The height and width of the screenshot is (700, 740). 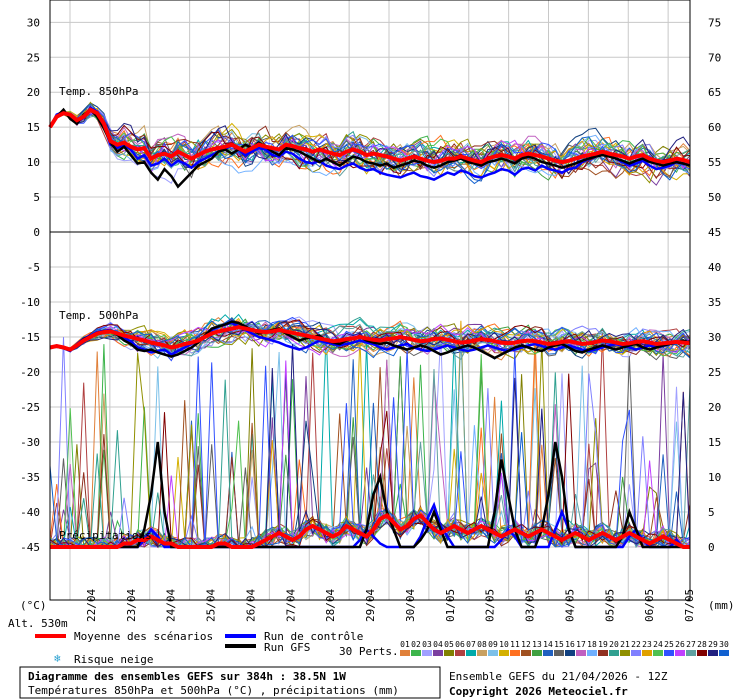 I want to click on date-tick-label: 22/04, so click(x=91, y=605).